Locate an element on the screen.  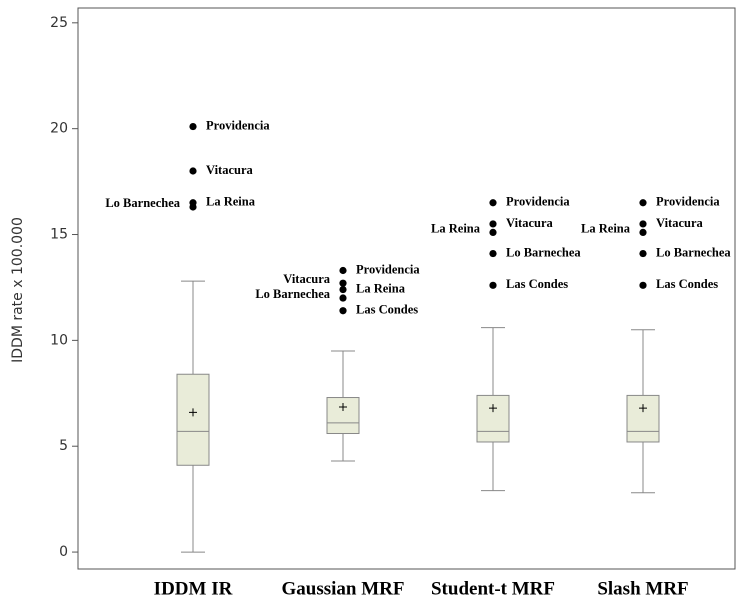
y-tick-label: 20 is located at coordinates (59, 129).